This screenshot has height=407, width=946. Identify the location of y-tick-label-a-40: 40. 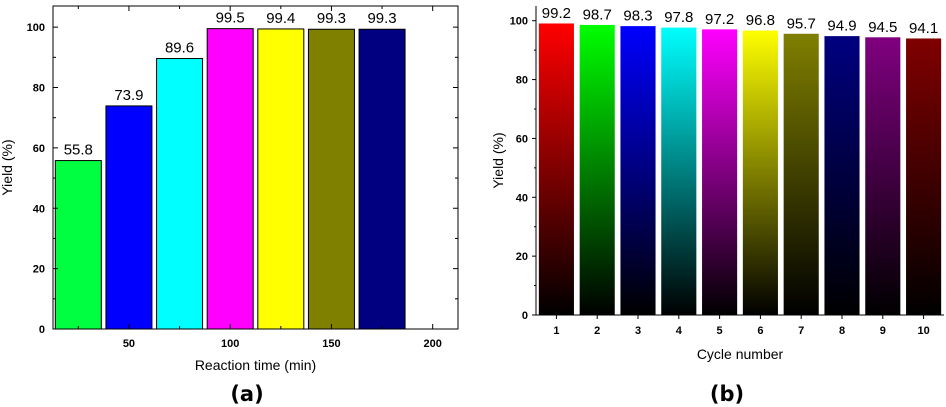
(39, 209).